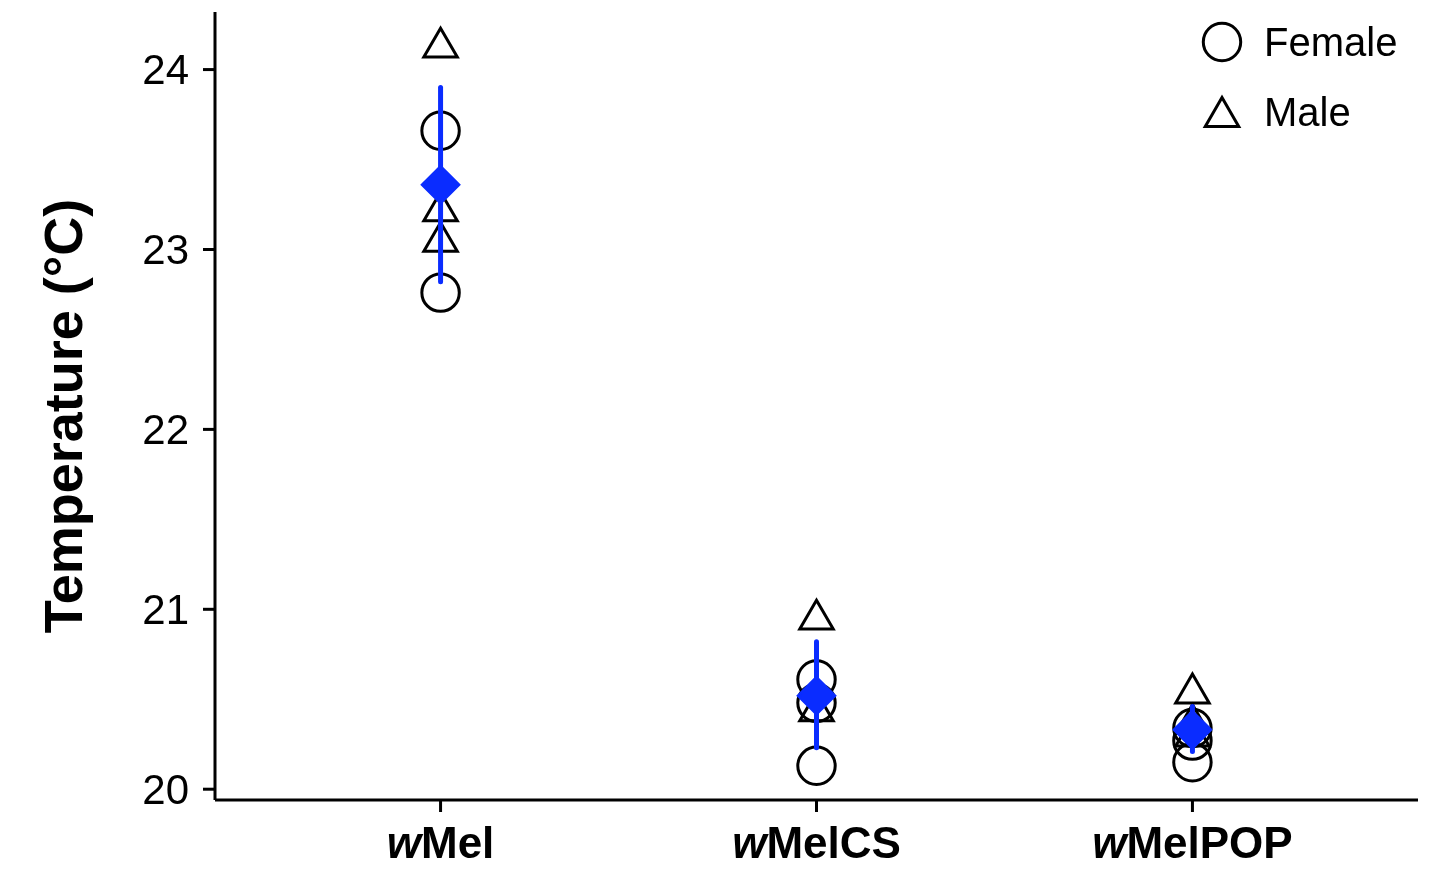  I want to click on legend-label: Female, so click(1331, 42).